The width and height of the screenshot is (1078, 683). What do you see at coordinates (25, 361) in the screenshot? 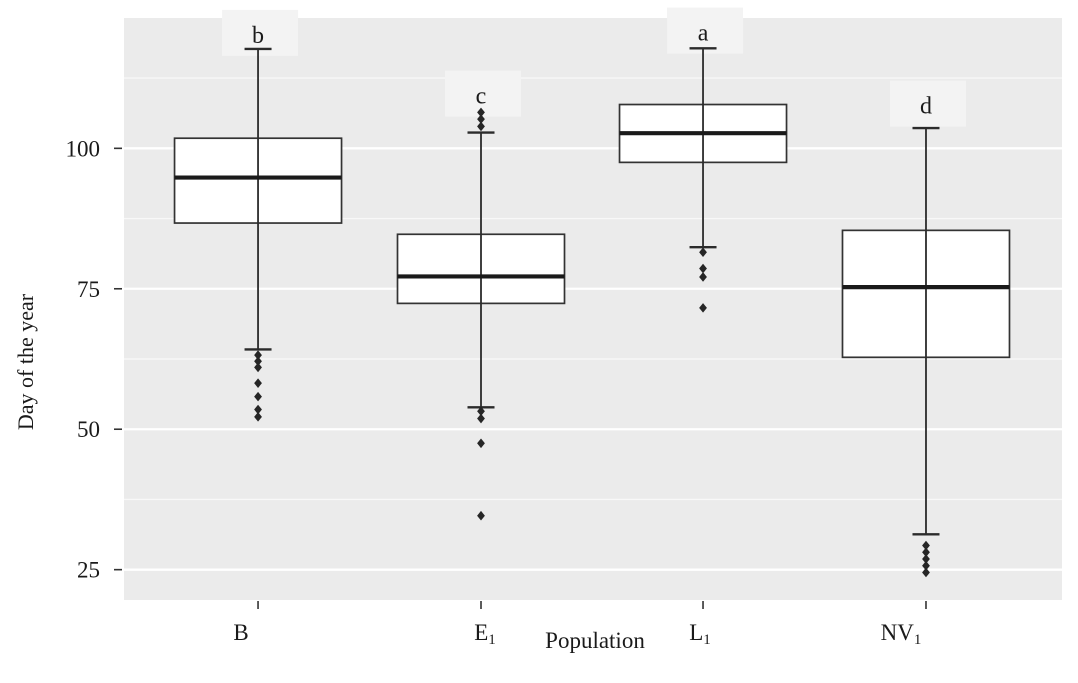
I see `y-axis-title: Day of the year` at bounding box center [25, 361].